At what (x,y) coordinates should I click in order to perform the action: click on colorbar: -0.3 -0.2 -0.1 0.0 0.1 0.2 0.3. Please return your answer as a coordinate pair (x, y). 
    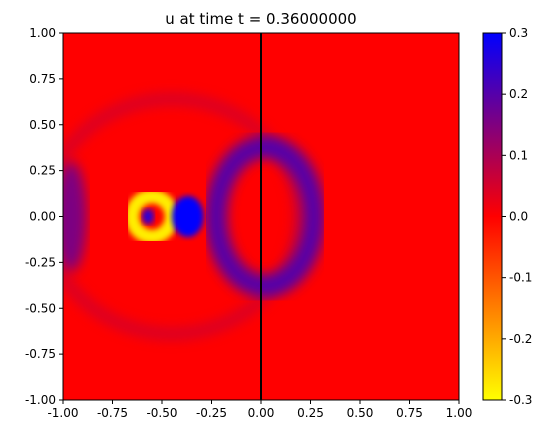
    Looking at the image, I should click on (507, 216).